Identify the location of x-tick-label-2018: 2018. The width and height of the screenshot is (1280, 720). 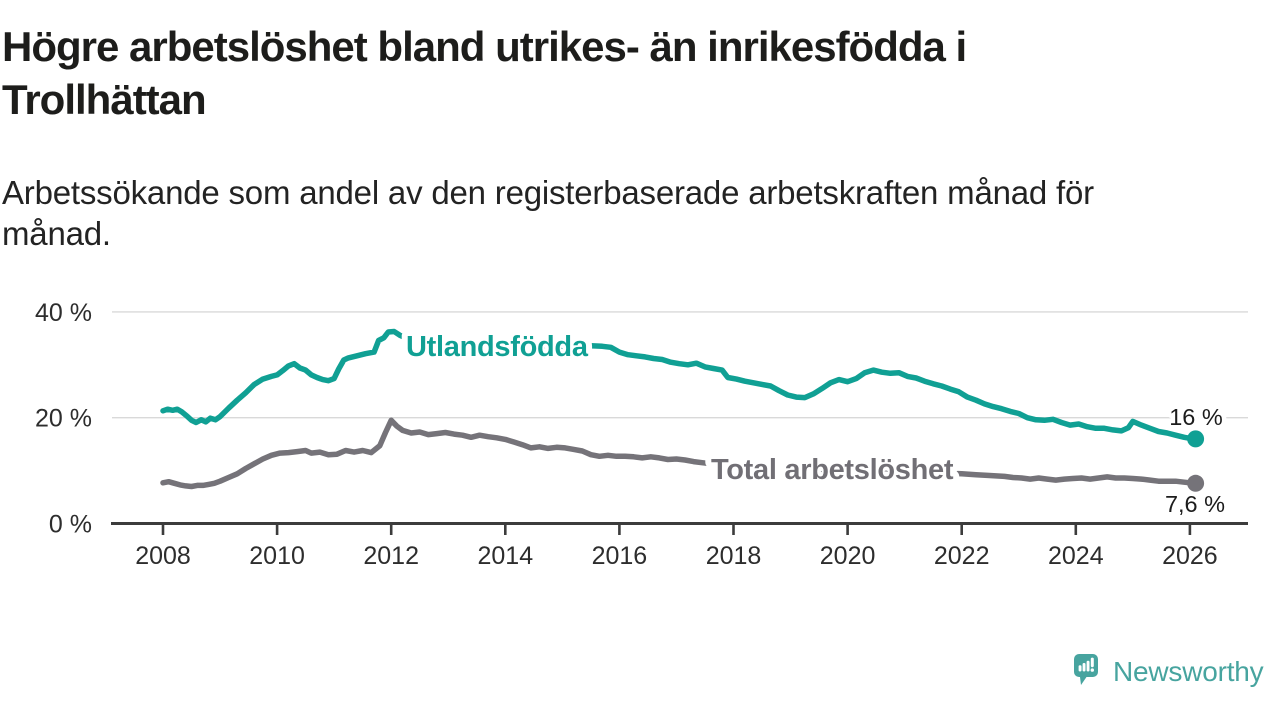
(734, 556).